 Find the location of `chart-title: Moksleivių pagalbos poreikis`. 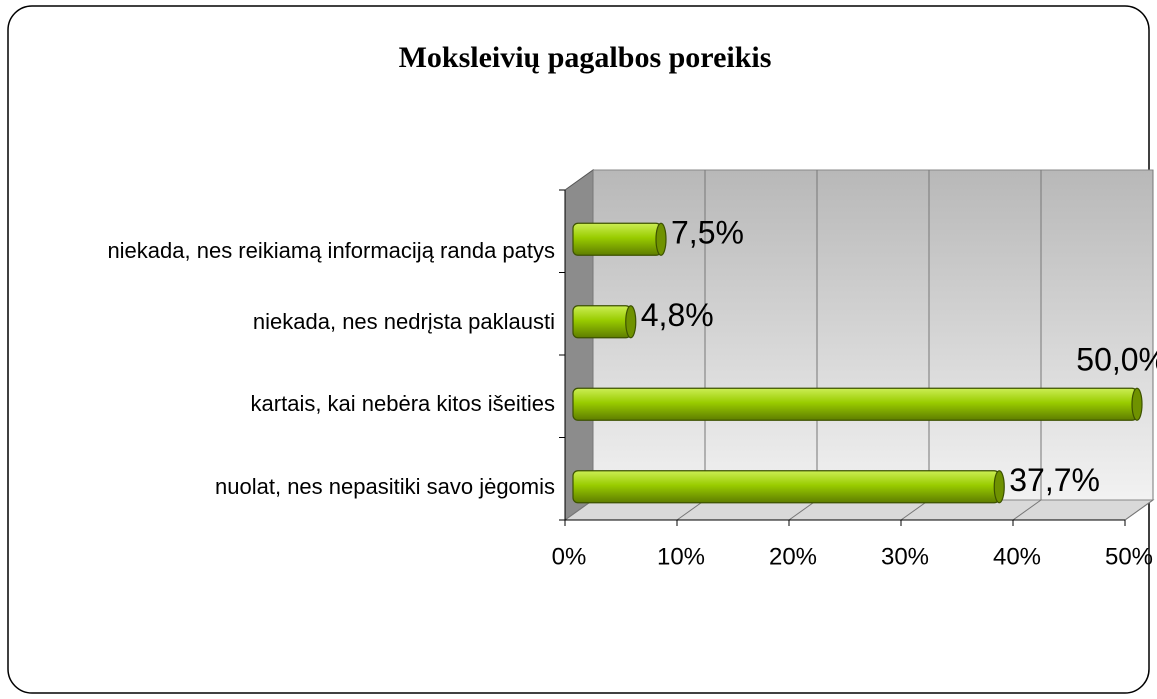

chart-title: Moksleivių pagalbos poreikis is located at coordinates (585, 57).